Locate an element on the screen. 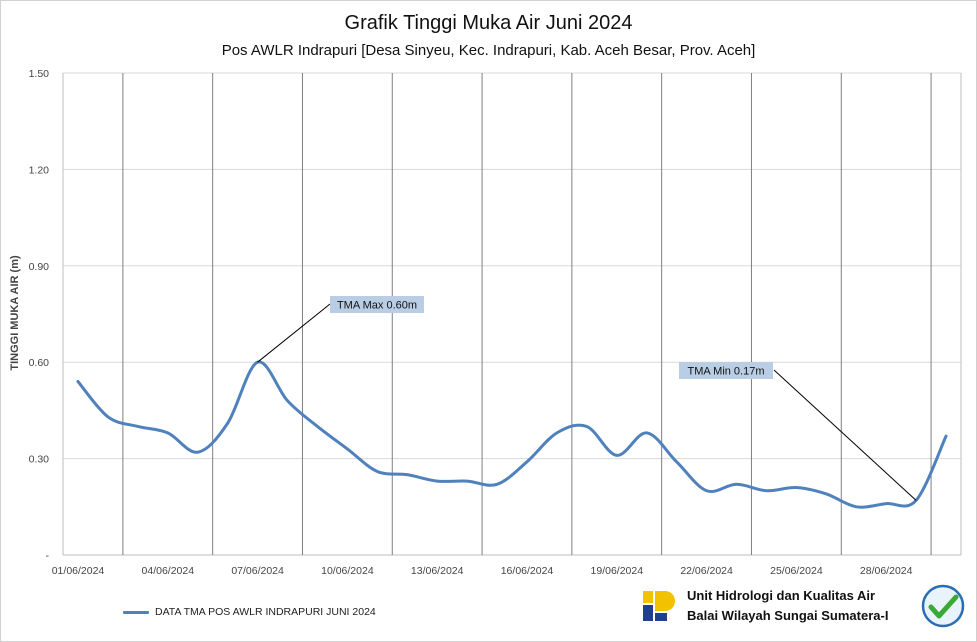  legend: DATA TMA POS AWLR INDRAPURI JUNI 2024 is located at coordinates (249, 612).